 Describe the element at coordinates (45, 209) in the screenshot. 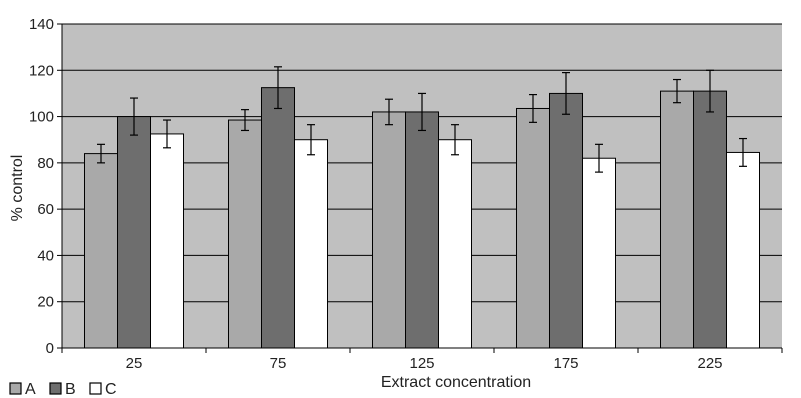

I see `y-tick-label: 60` at that location.